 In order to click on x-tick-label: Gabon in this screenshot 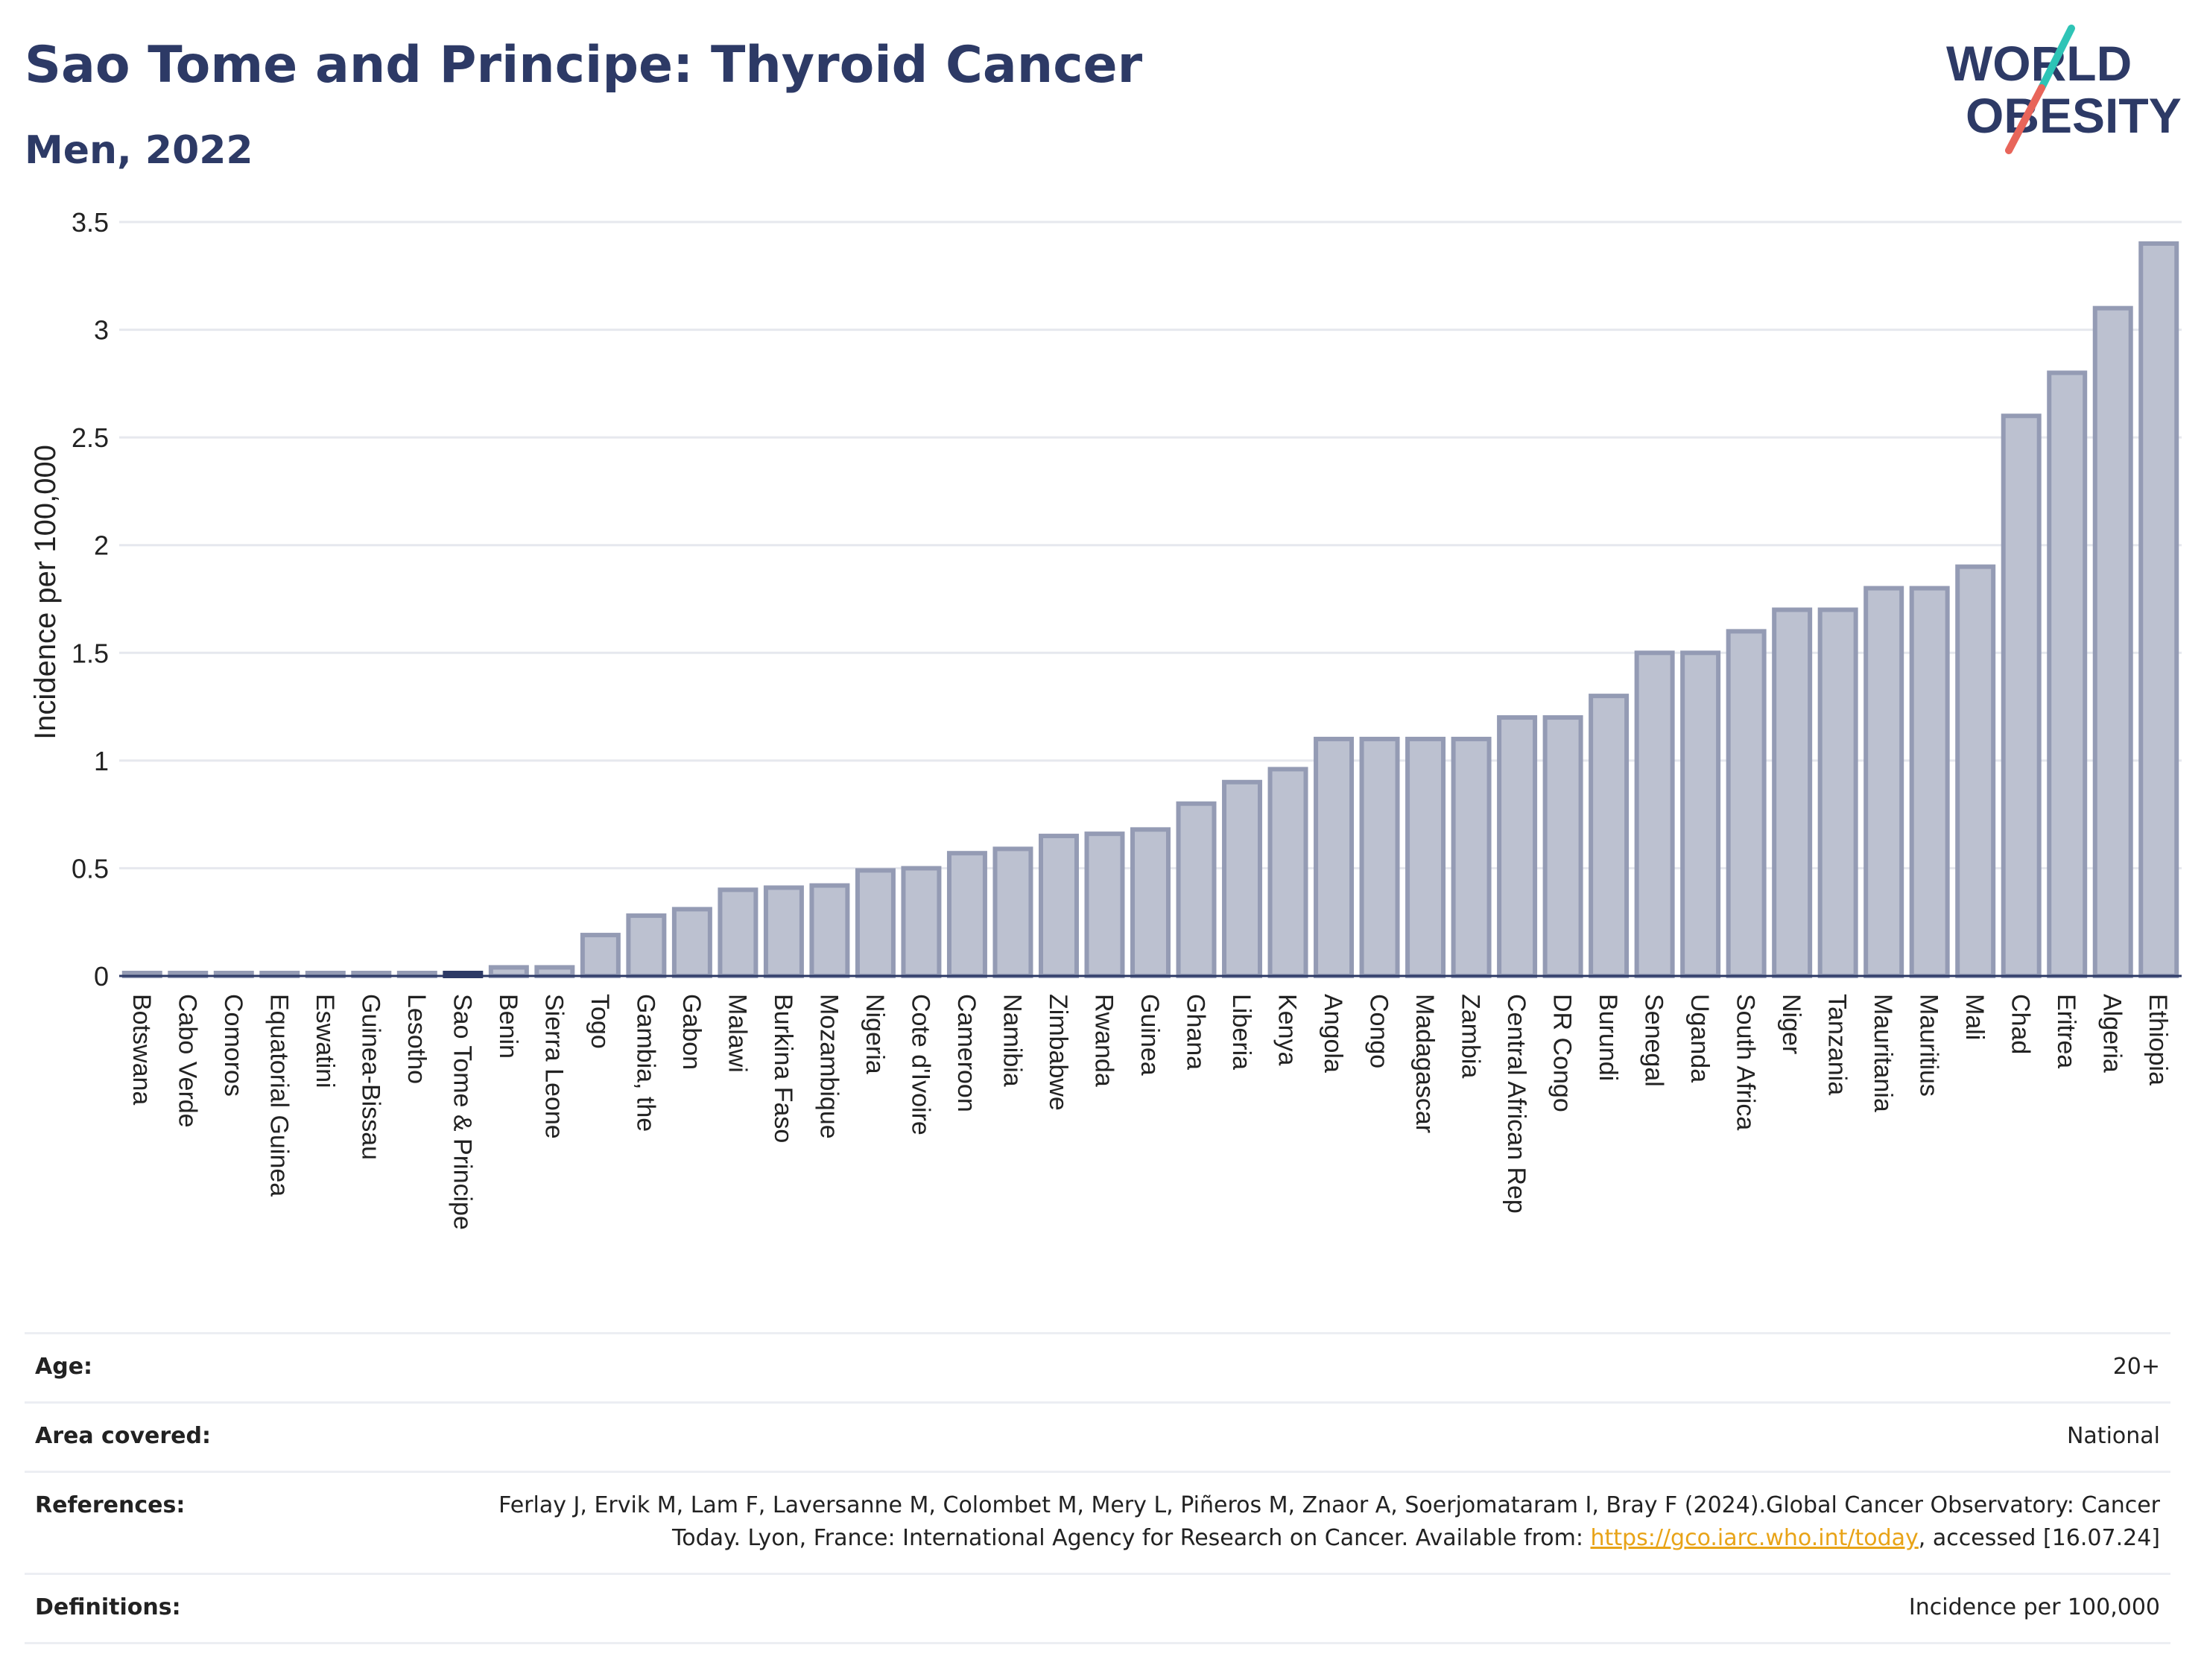, I will do `click(691, 1032)`.